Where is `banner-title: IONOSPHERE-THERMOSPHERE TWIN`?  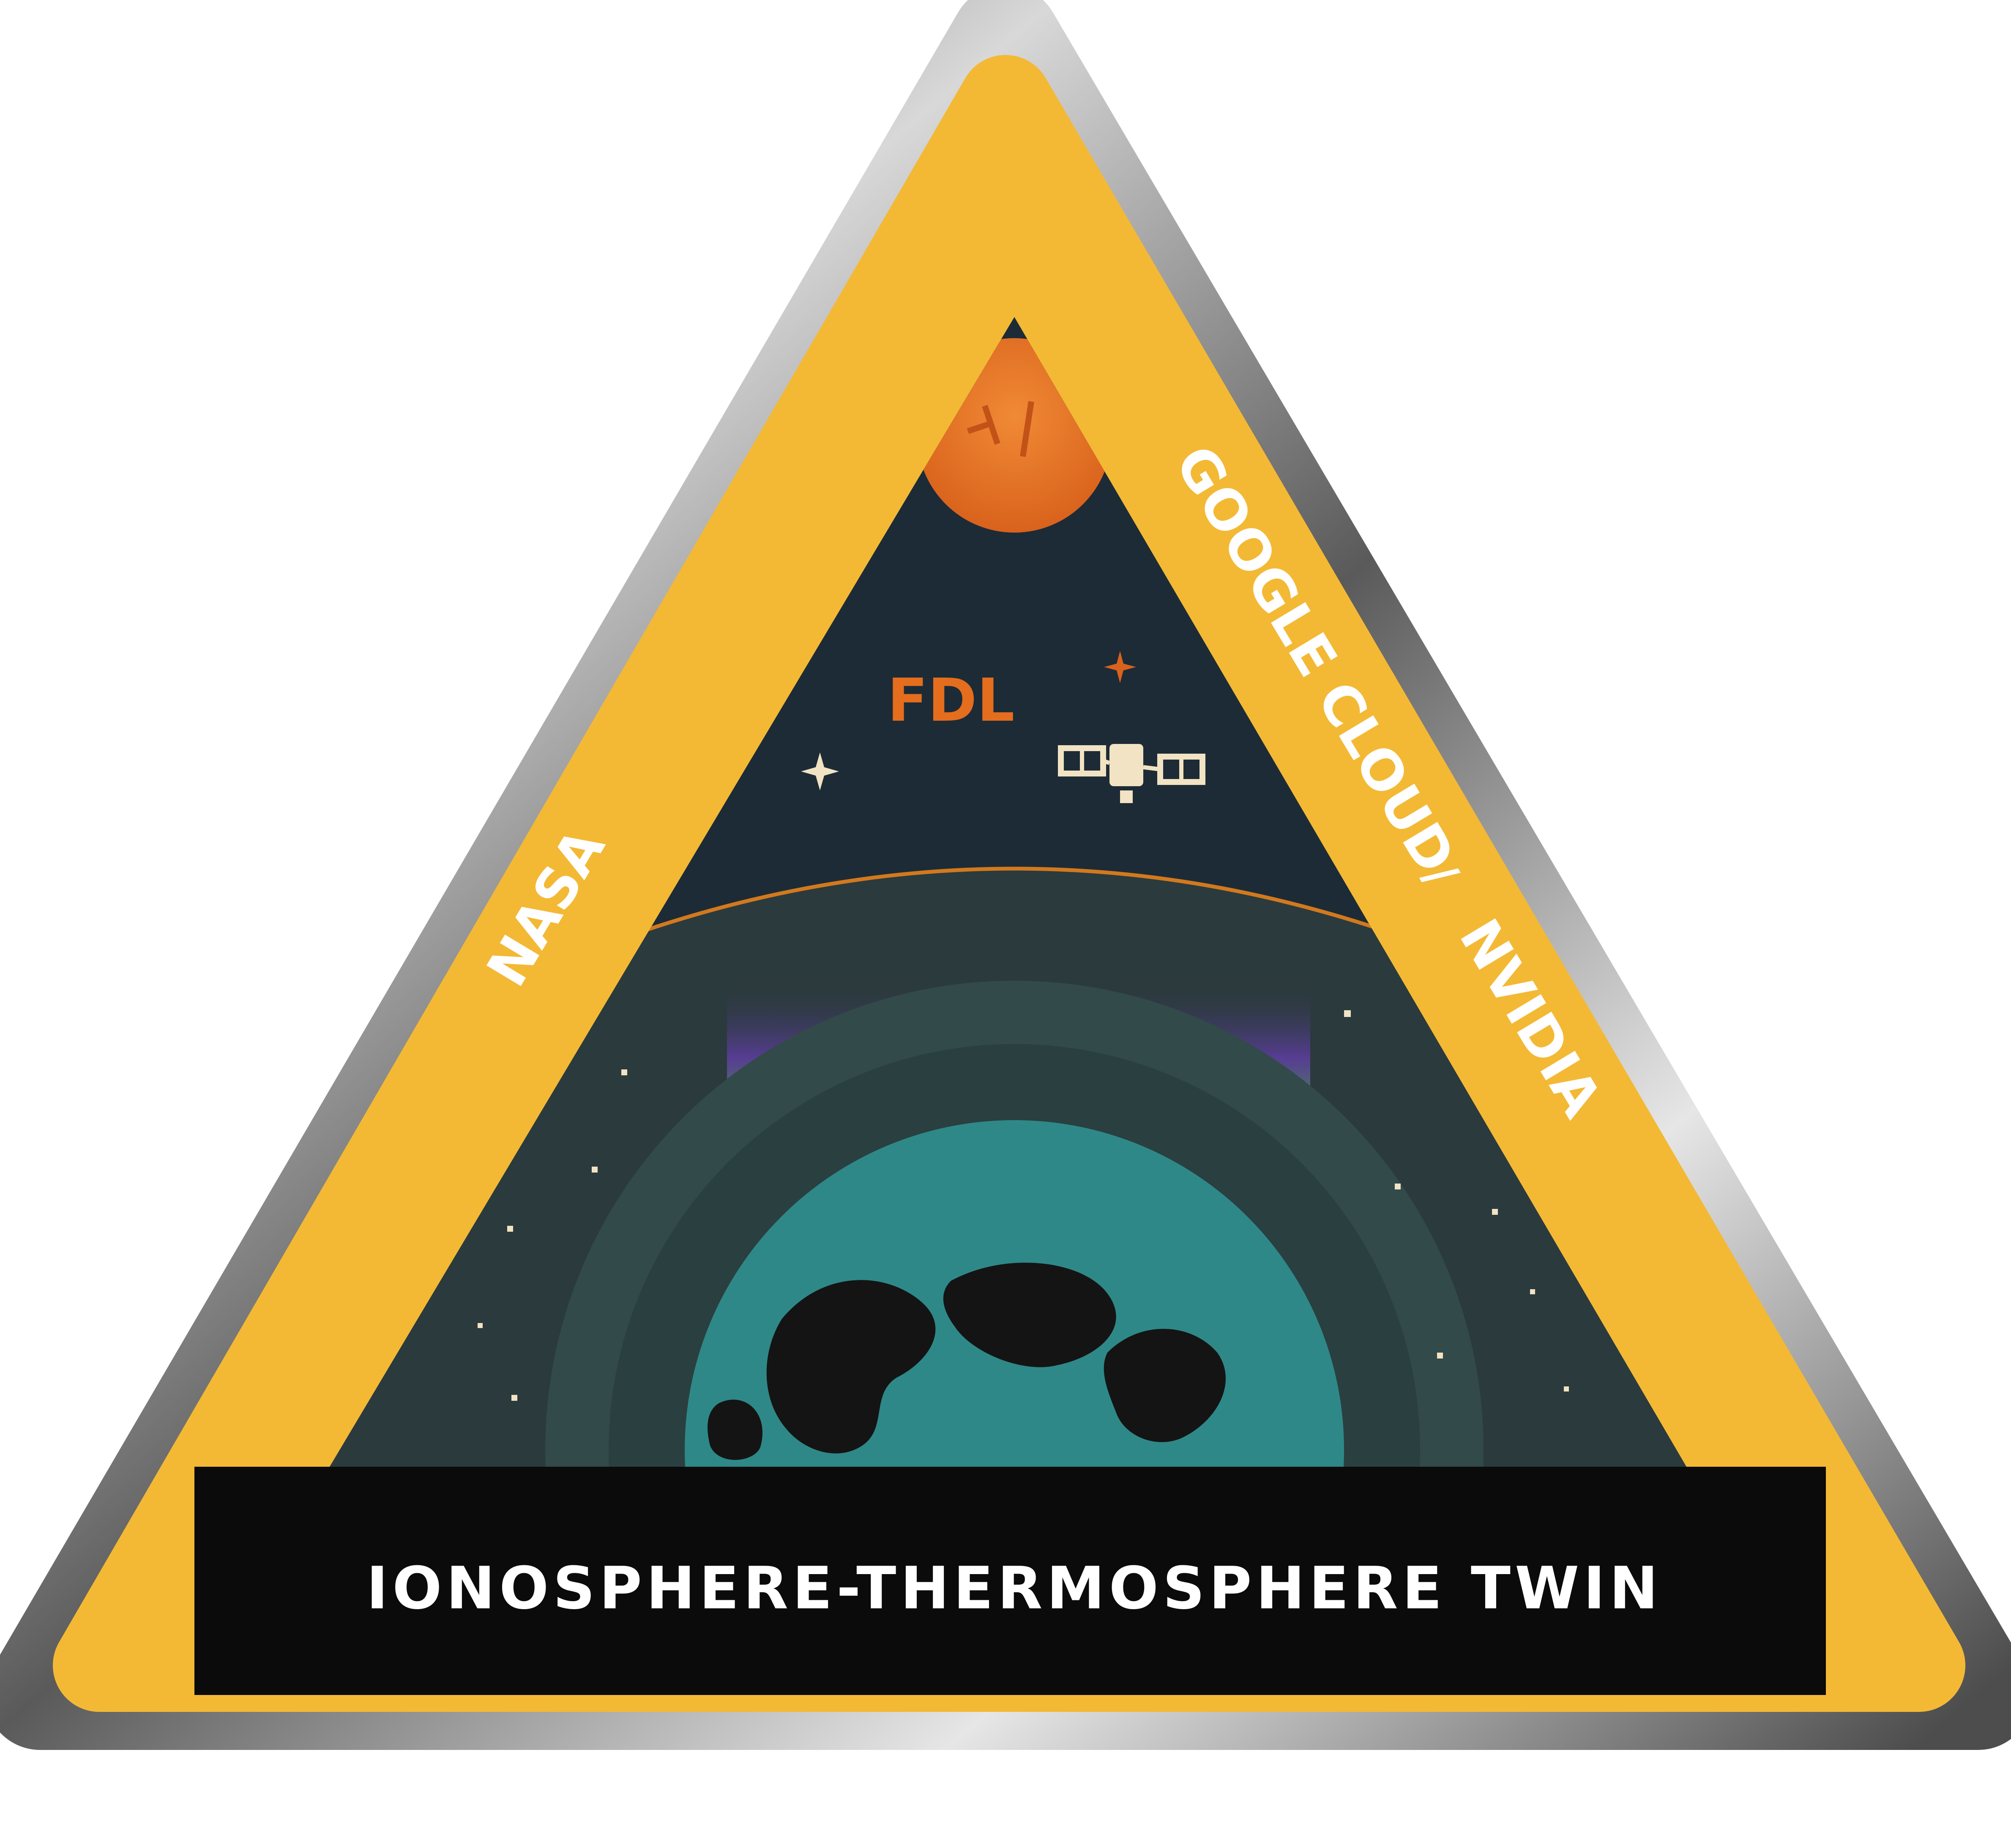 banner-title: IONOSPHERE-THERMOSPHERE TWIN is located at coordinates (1014, 1588).